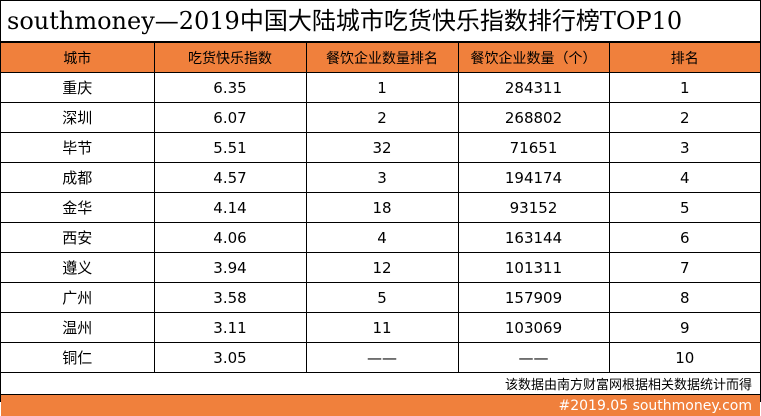 The image size is (761, 416). I want to click on table-row: 铜仁 3.05 —— —— 10, so click(380, 358).